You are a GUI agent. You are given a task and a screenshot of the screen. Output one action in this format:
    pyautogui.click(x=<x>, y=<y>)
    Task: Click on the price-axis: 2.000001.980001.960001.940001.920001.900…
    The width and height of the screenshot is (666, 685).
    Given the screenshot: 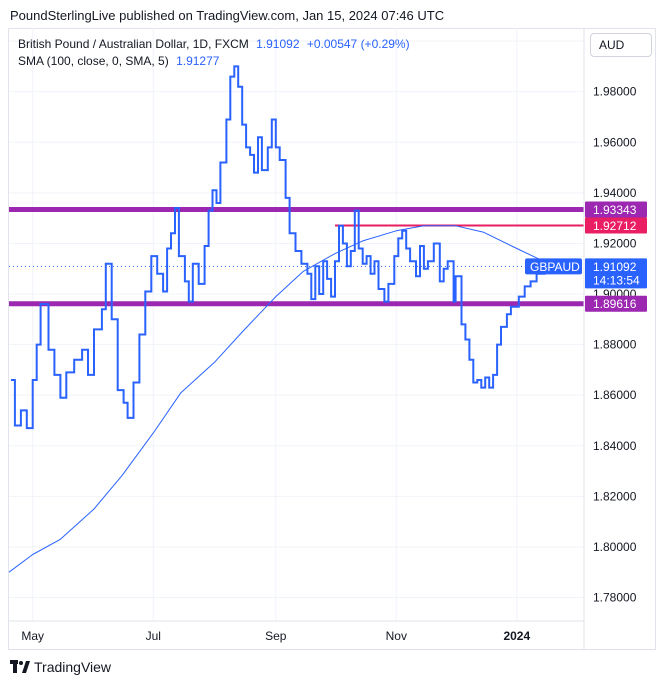 What is the action you would take?
    pyautogui.click(x=610, y=338)
    